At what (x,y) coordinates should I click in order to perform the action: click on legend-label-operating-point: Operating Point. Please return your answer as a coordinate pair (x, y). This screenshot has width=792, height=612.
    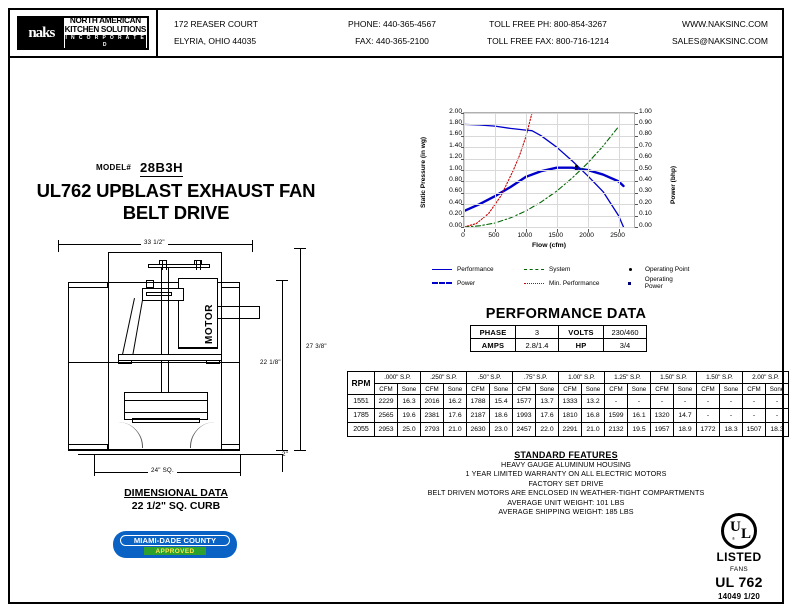
    Looking at the image, I should click on (667, 269).